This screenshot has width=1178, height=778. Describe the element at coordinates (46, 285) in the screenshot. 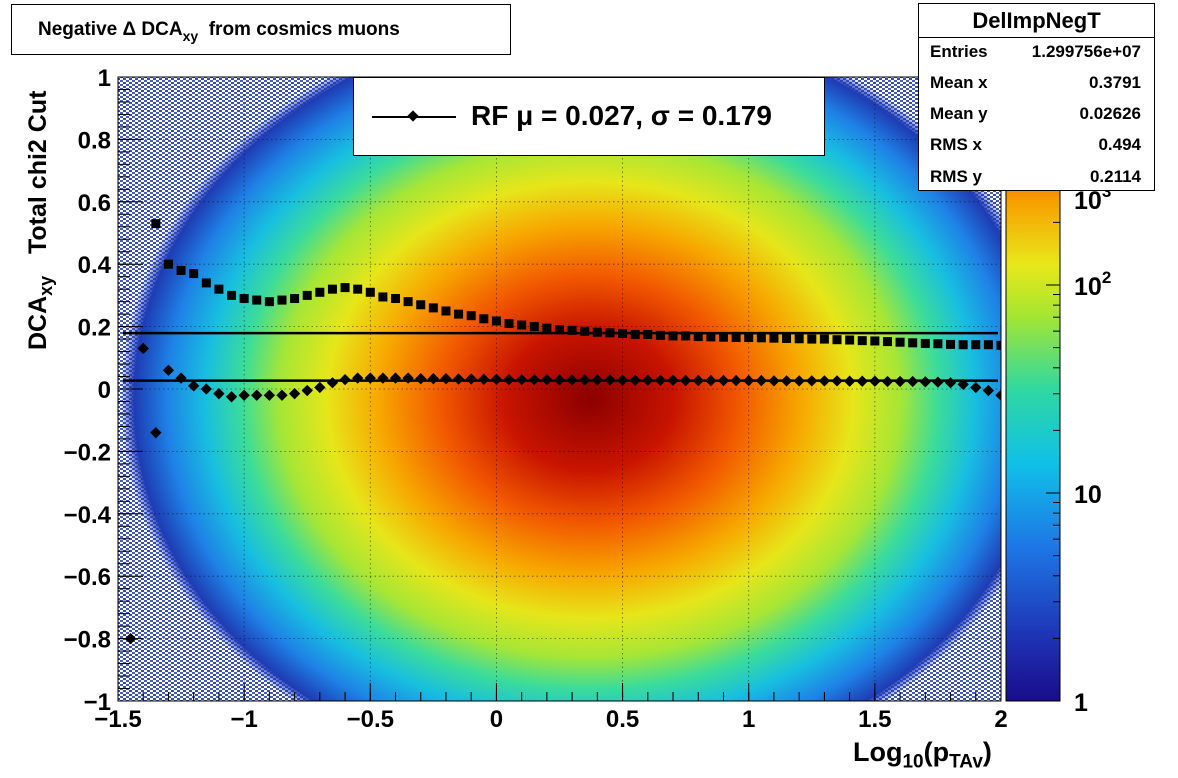

I see `y-axis-title-sub: xy` at that location.